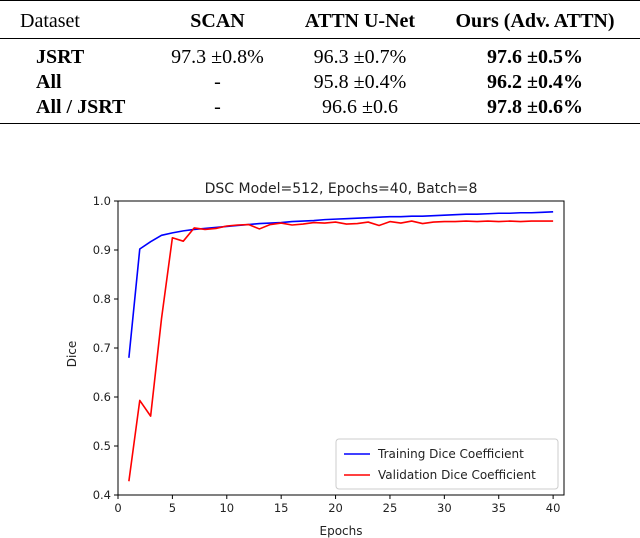 The image size is (640, 538). Describe the element at coordinates (226, 508) in the screenshot. I see `x-tick-label: 10` at that location.